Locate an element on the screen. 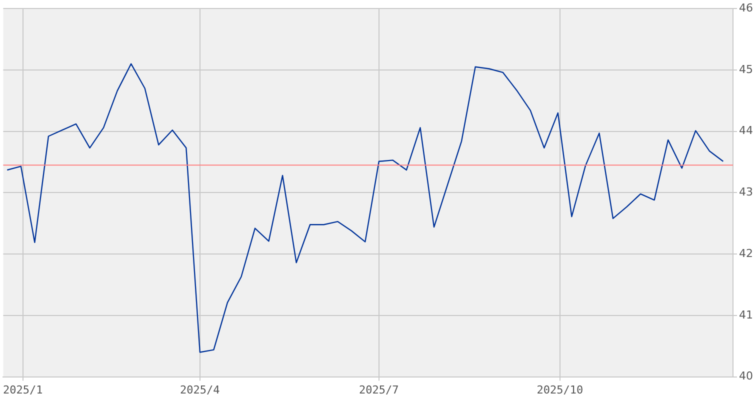 This screenshot has width=755, height=400. y-tick-label: 40 is located at coordinates (746, 376).